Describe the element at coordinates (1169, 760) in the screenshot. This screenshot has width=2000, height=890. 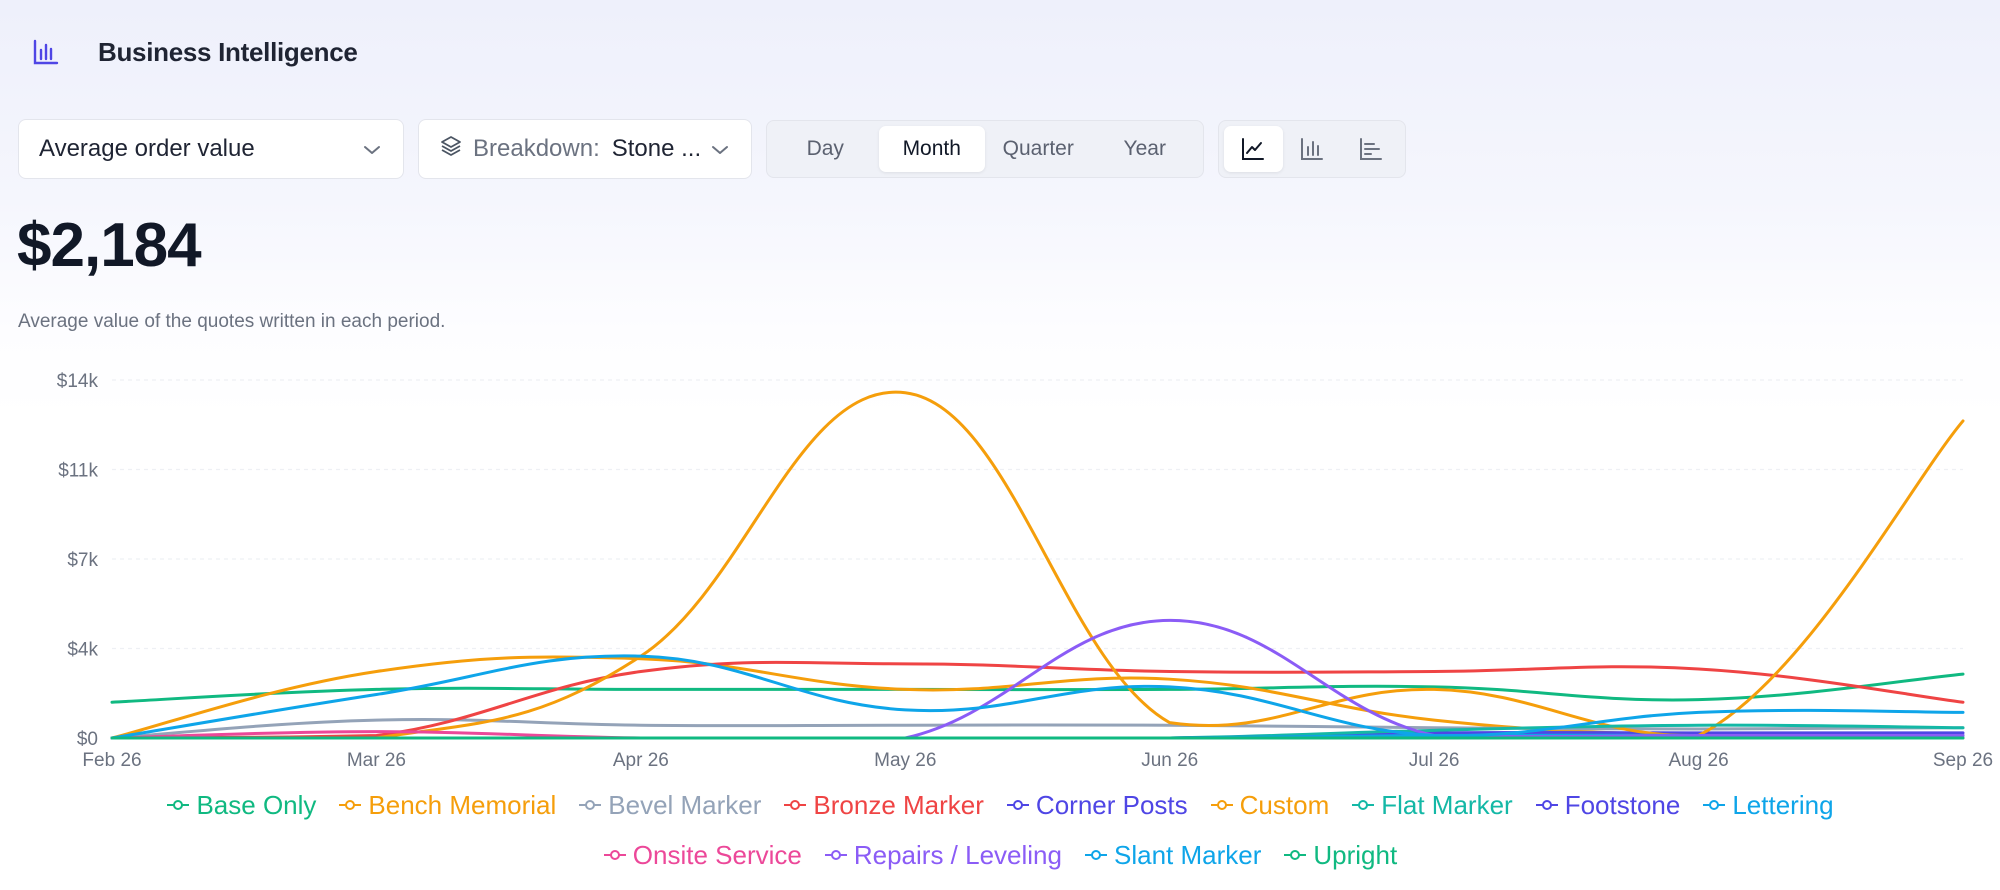
I see `x-tick-label: Jun 26` at that location.